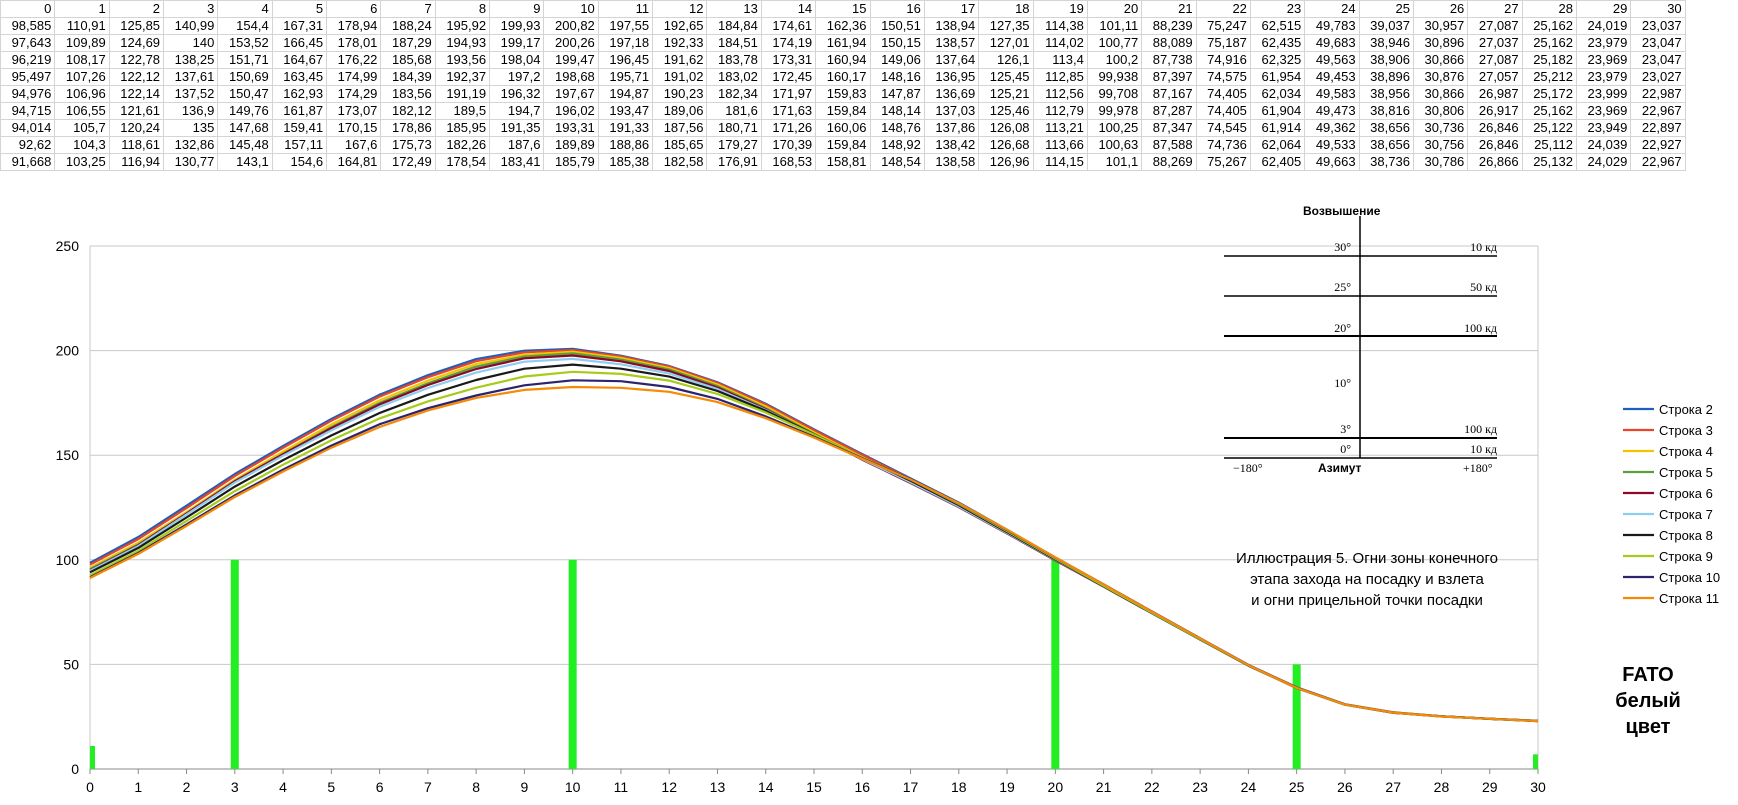 The height and width of the screenshot is (805, 1738). I want to click on table-cell: 15, so click(843, 9).